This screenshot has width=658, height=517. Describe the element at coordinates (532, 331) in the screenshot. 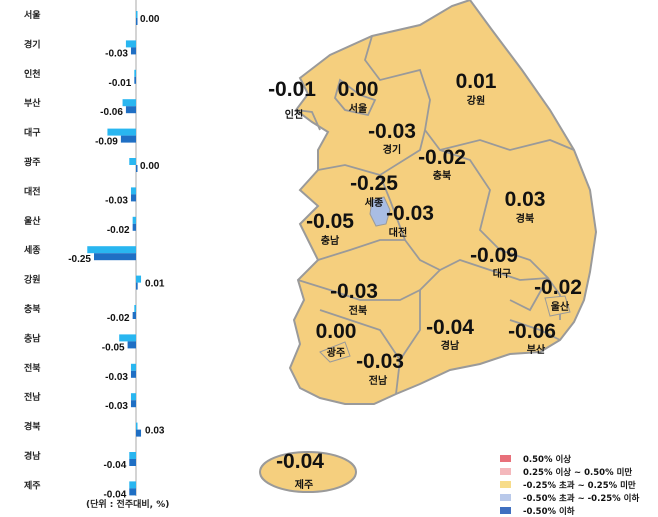

I see `region-value: -0.06` at that location.